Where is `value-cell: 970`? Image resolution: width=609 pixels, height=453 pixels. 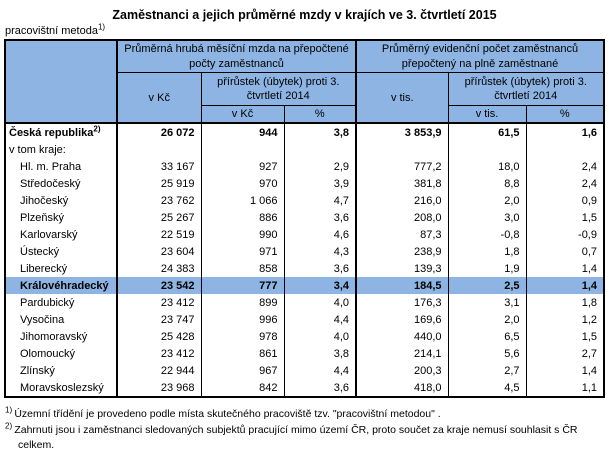
value-cell: 970 is located at coordinates (242, 184).